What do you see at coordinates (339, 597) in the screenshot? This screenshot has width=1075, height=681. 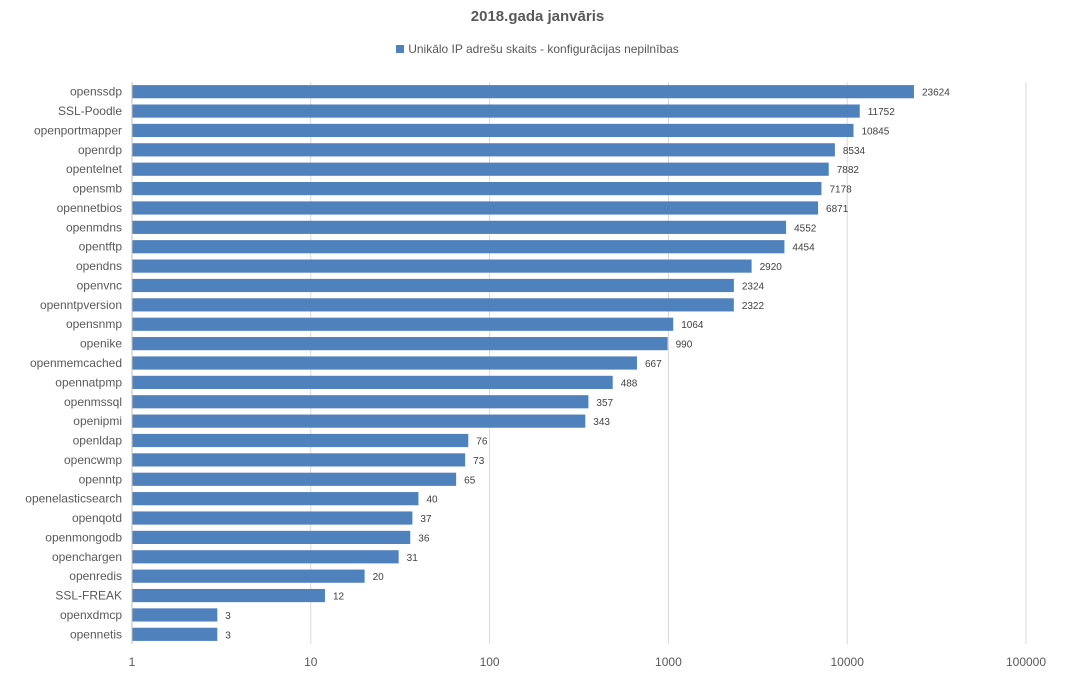 I see `data-label: 12` at bounding box center [339, 597].